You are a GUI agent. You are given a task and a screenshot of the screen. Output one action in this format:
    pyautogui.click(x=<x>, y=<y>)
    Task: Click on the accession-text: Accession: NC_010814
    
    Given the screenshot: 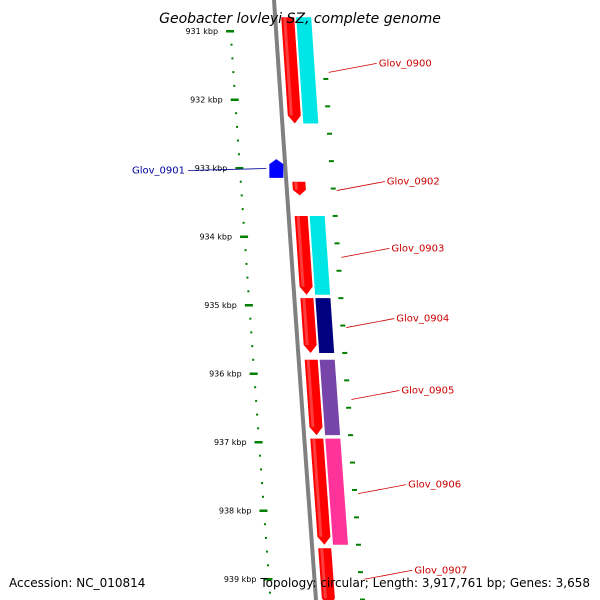 What is the action you would take?
    pyautogui.click(x=77, y=583)
    